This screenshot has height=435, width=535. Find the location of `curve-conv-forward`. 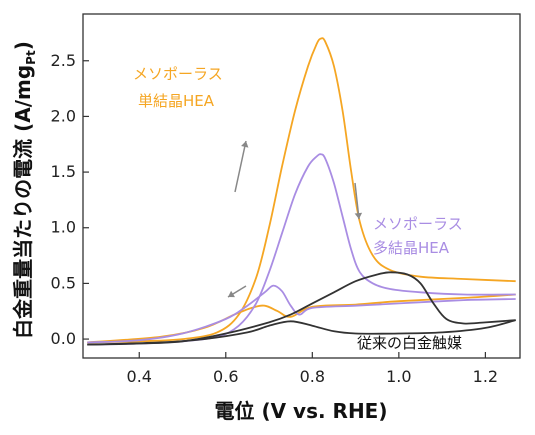

curve-conv-forward is located at coordinates (301, 308).